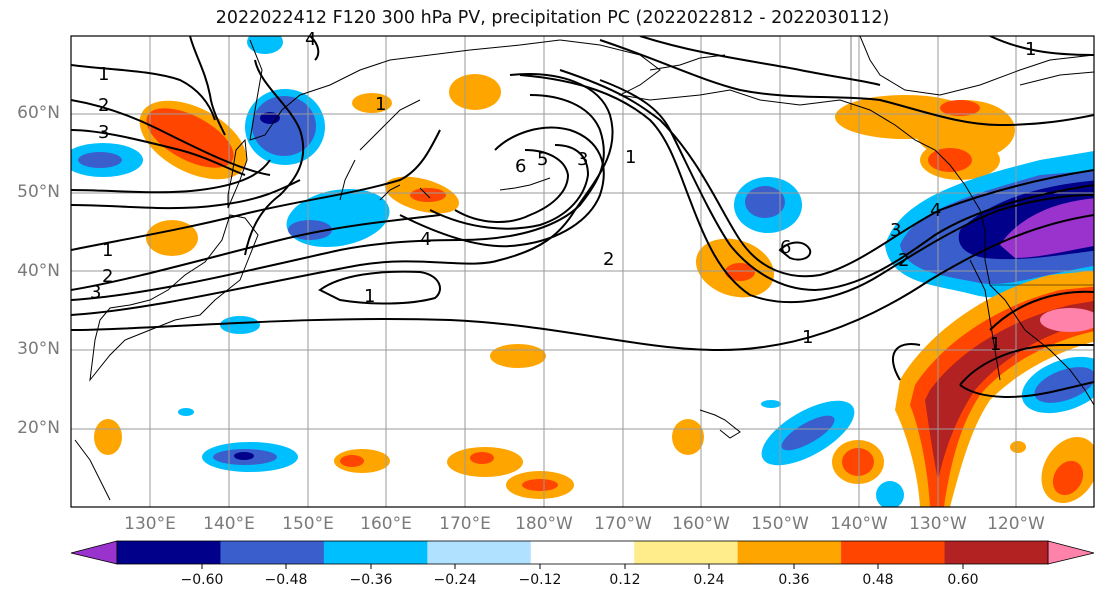  What do you see at coordinates (1016, 524) in the screenshot?
I see `lon-label: 120°W` at bounding box center [1016, 524].